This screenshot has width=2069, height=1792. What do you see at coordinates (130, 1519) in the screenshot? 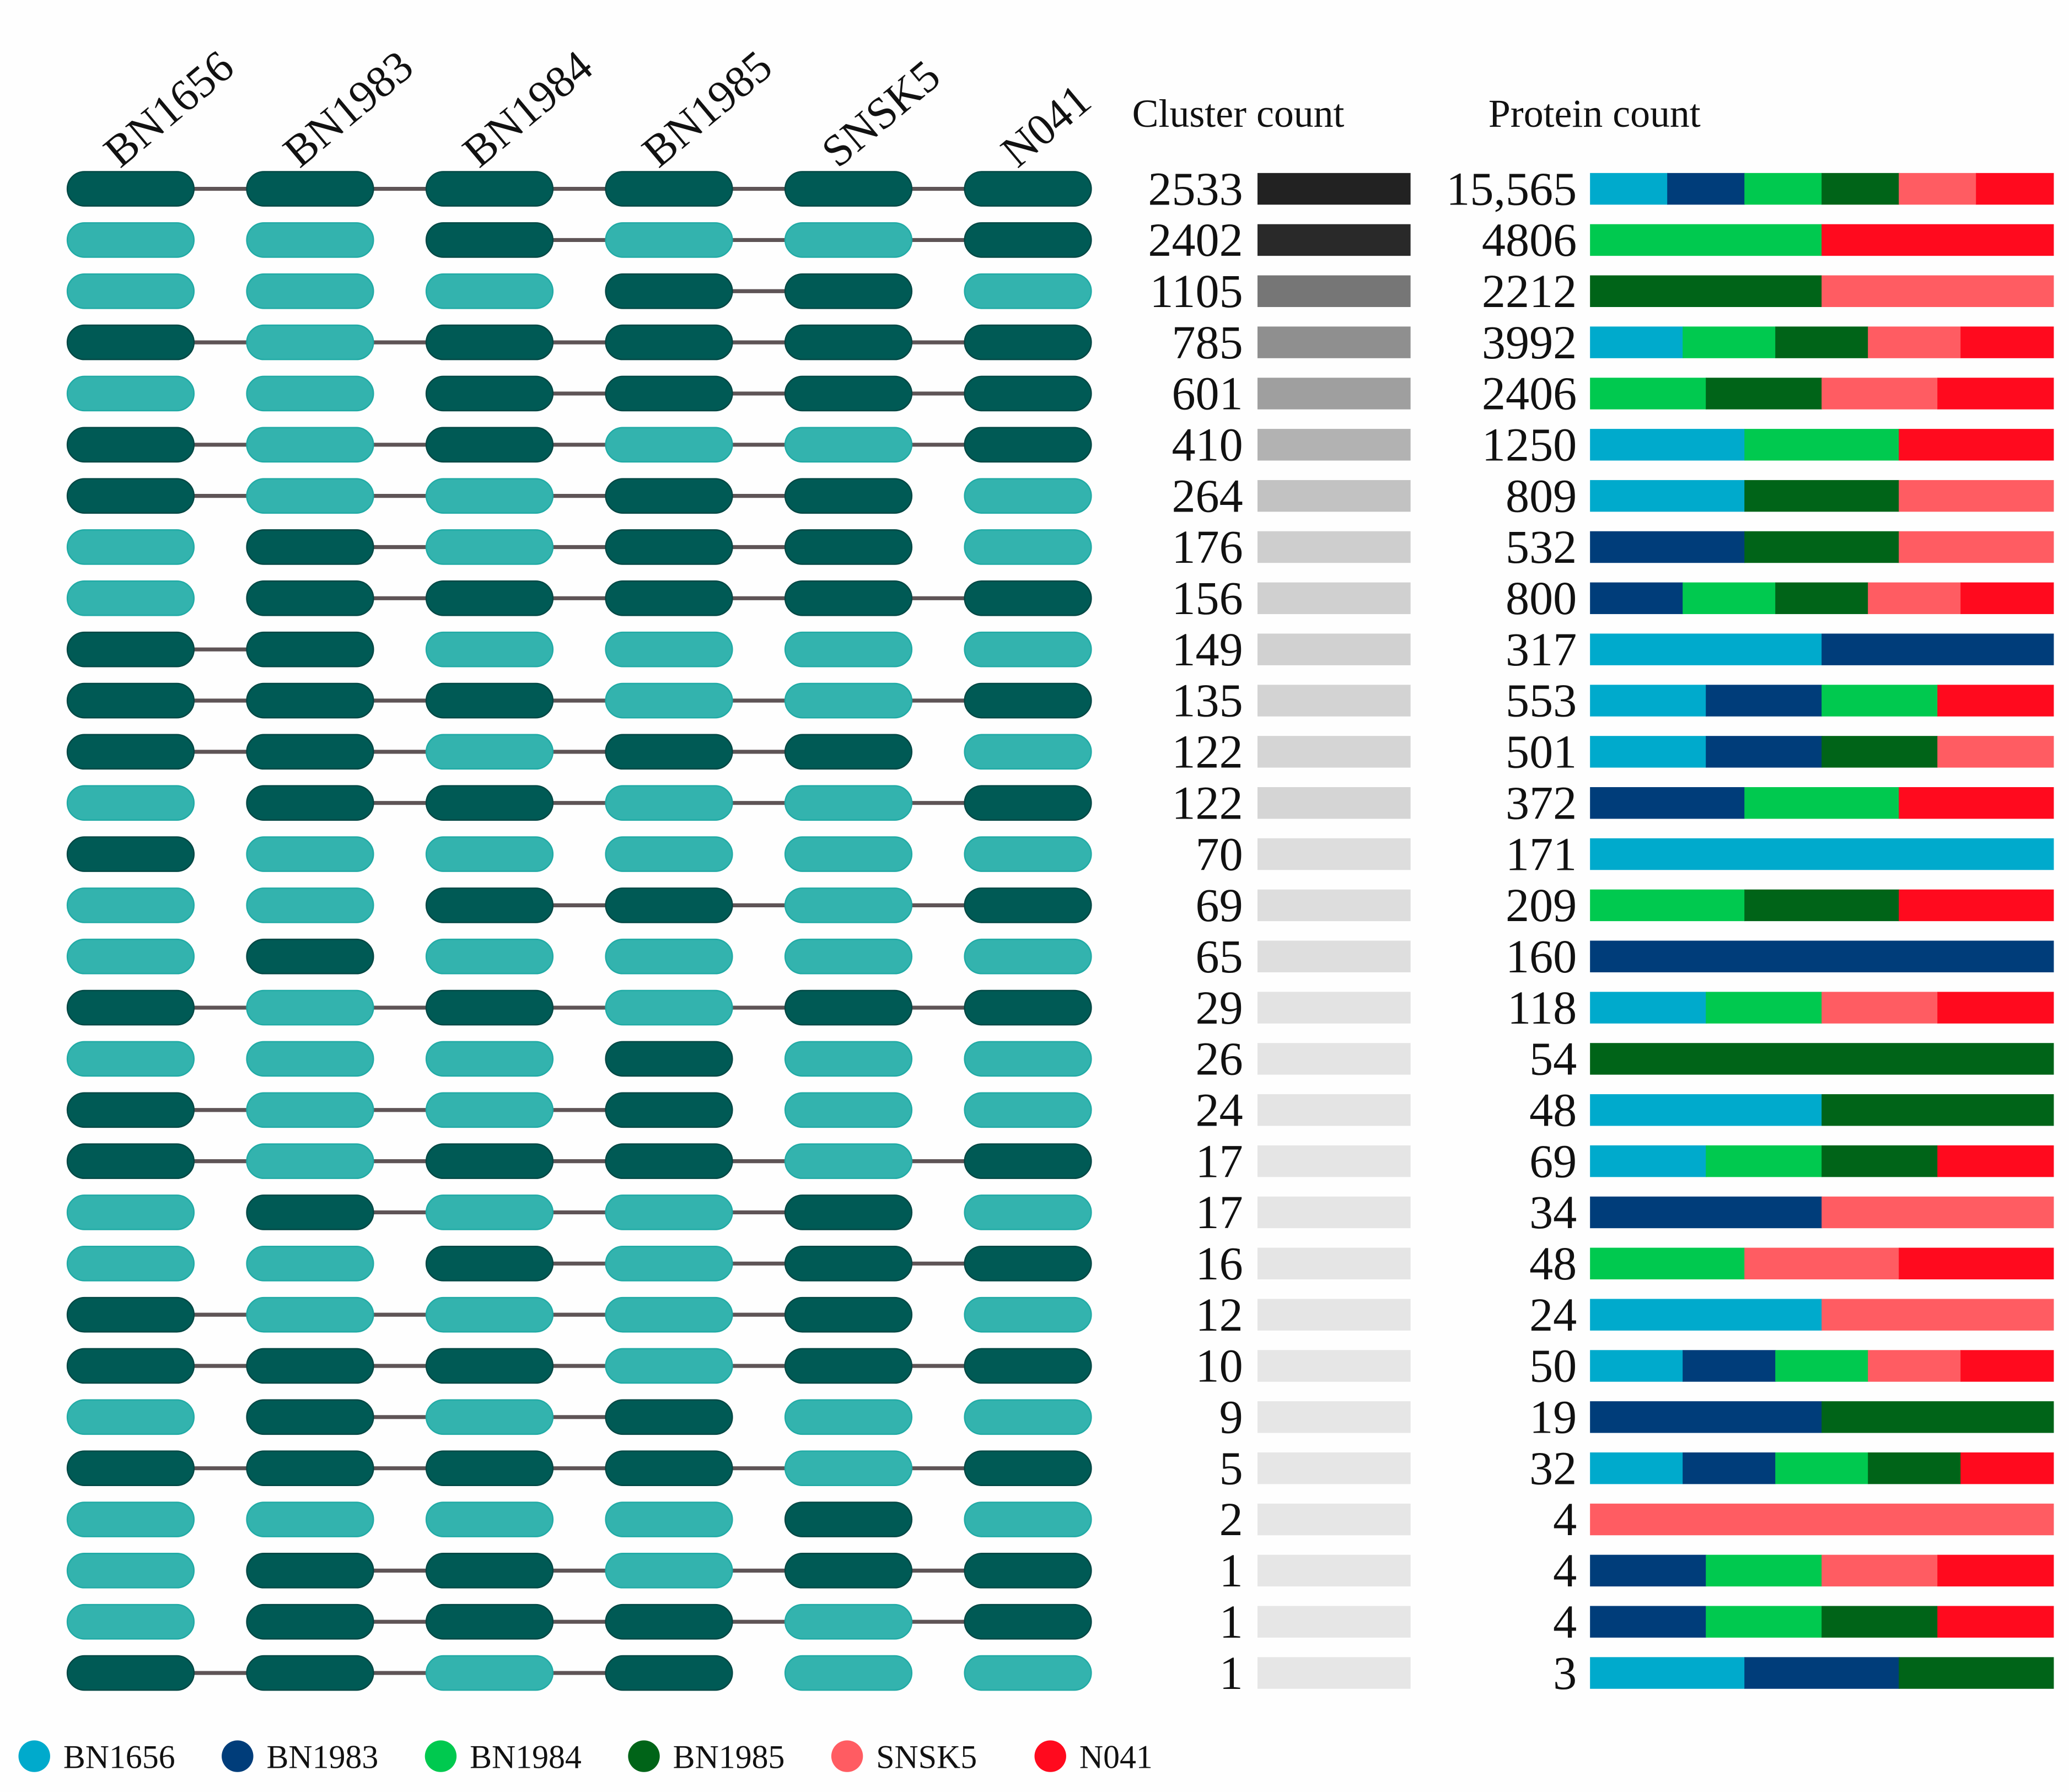
I see `absent-pill-bn1656` at bounding box center [130, 1519].